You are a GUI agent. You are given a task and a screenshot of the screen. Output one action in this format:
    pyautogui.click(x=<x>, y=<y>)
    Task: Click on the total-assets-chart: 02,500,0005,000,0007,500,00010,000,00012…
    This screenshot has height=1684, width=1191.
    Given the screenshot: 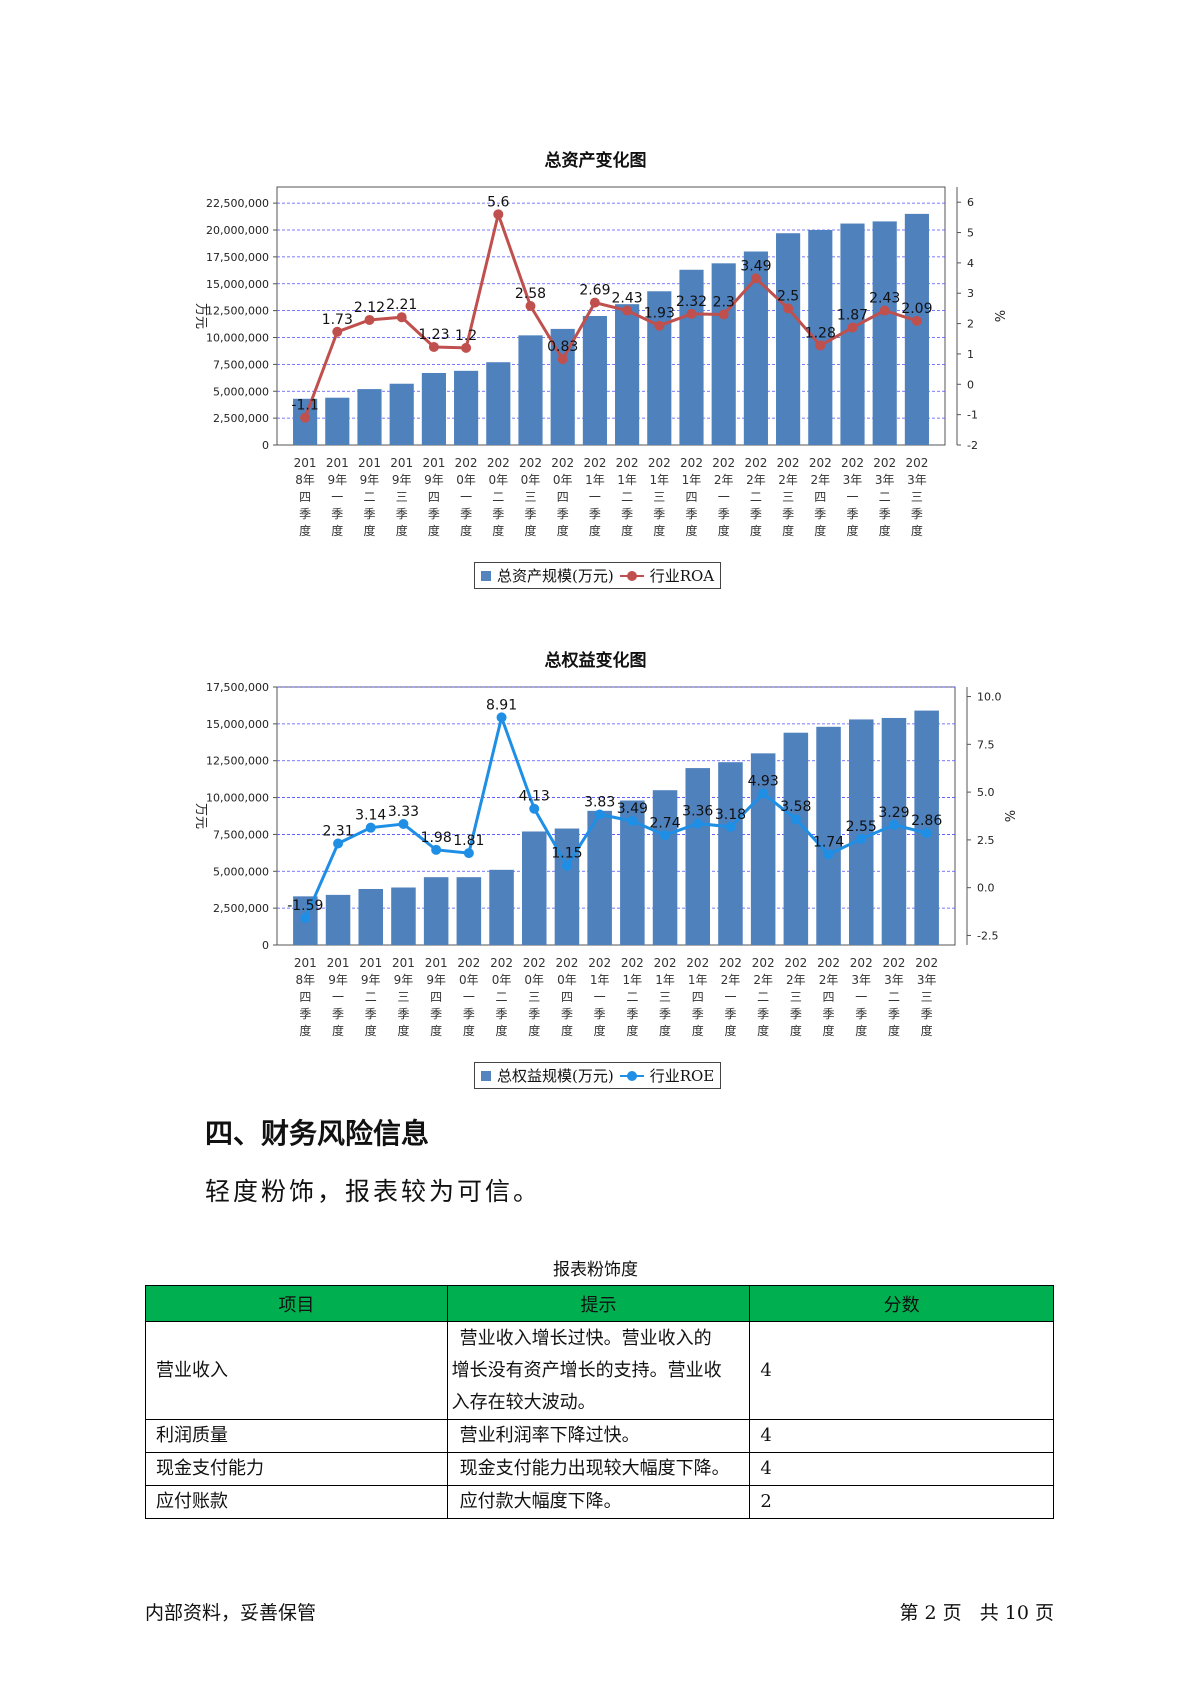 What is the action you would take?
    pyautogui.click(x=599, y=362)
    